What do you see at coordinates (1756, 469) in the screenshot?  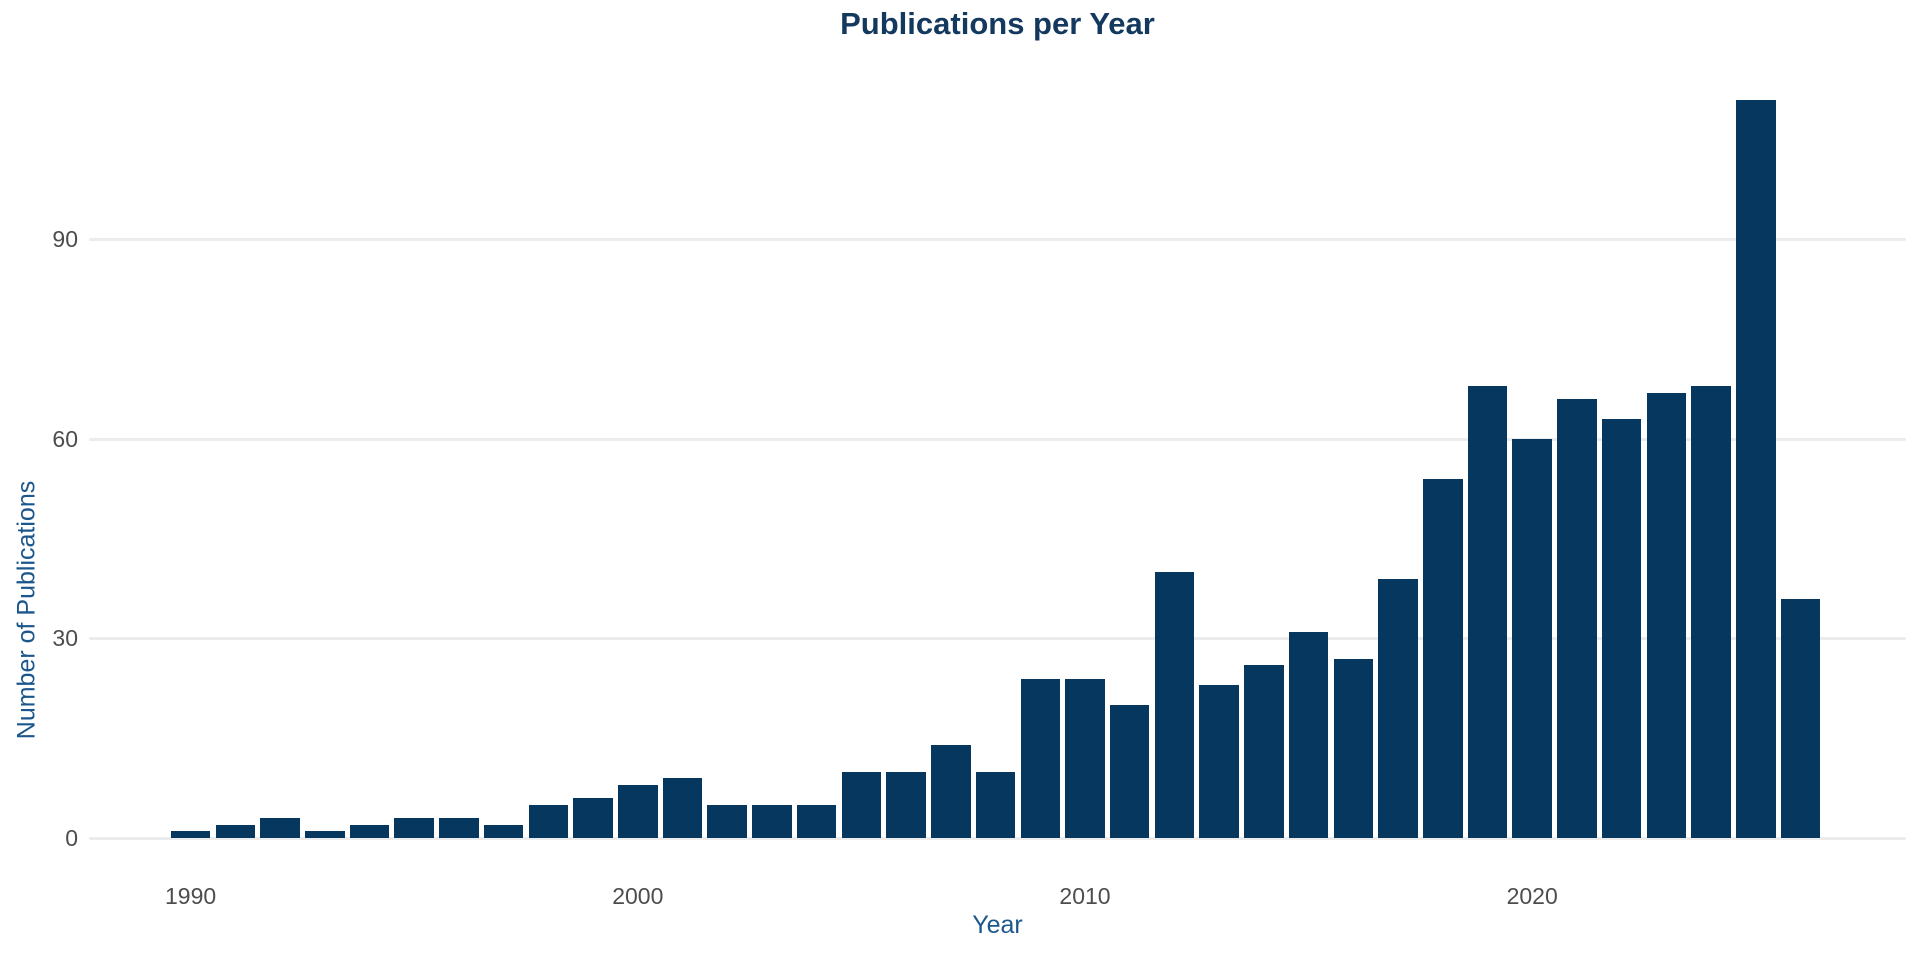 I see `bar-2025` at bounding box center [1756, 469].